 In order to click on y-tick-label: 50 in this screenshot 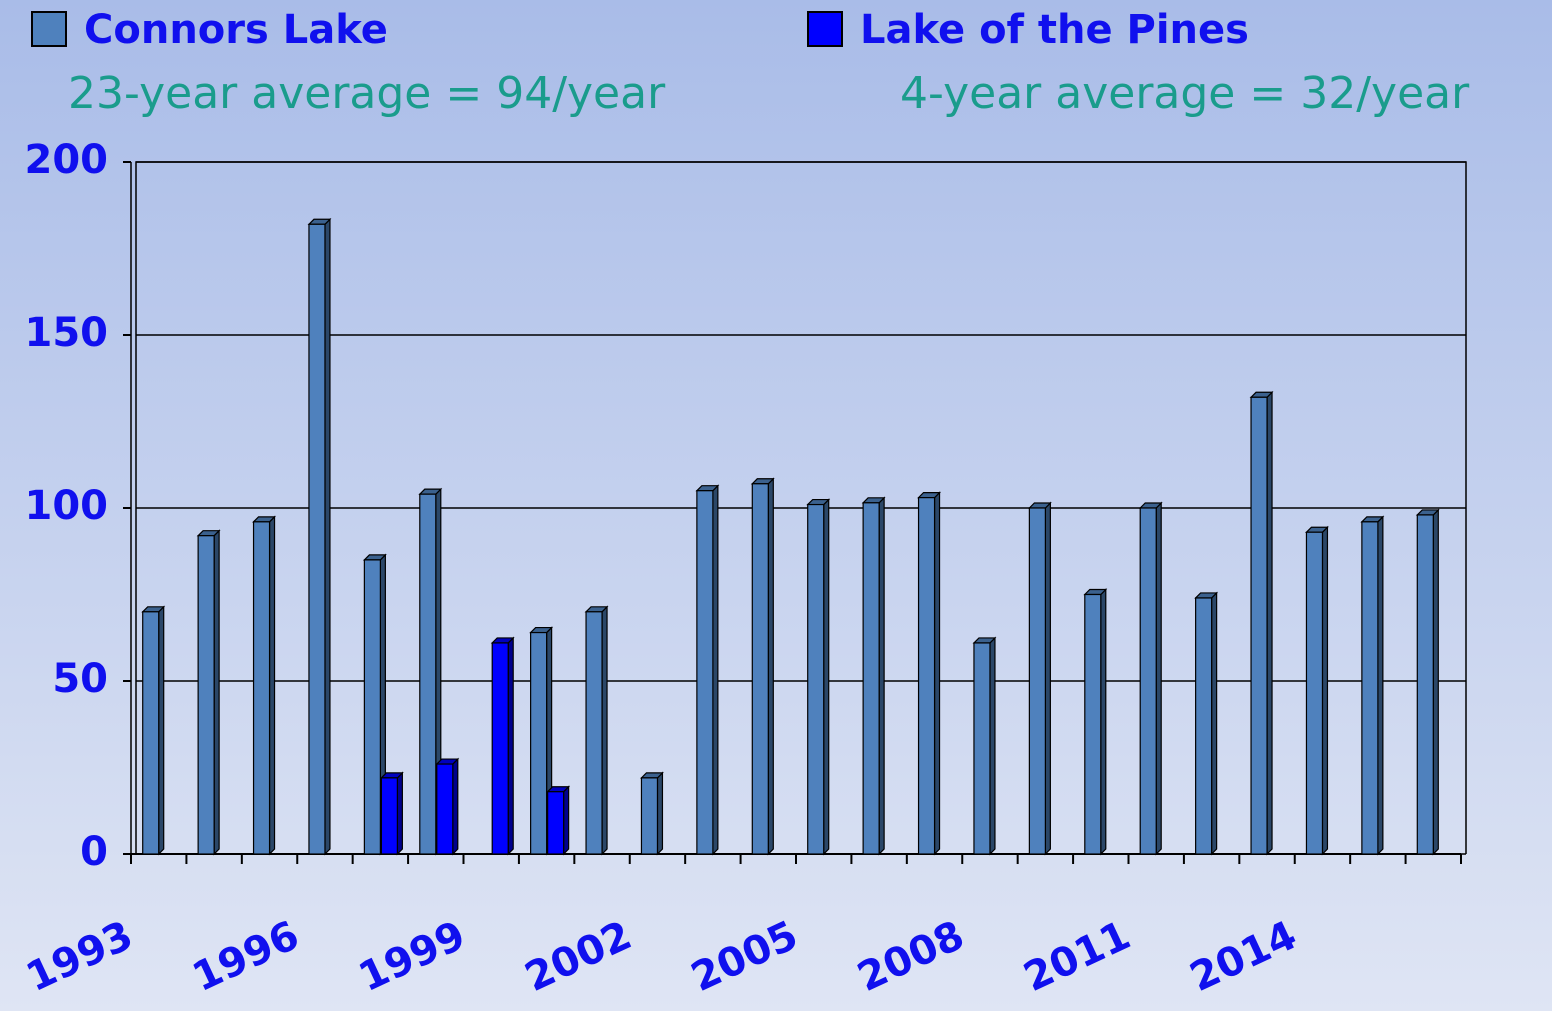, I will do `click(80, 679)`.